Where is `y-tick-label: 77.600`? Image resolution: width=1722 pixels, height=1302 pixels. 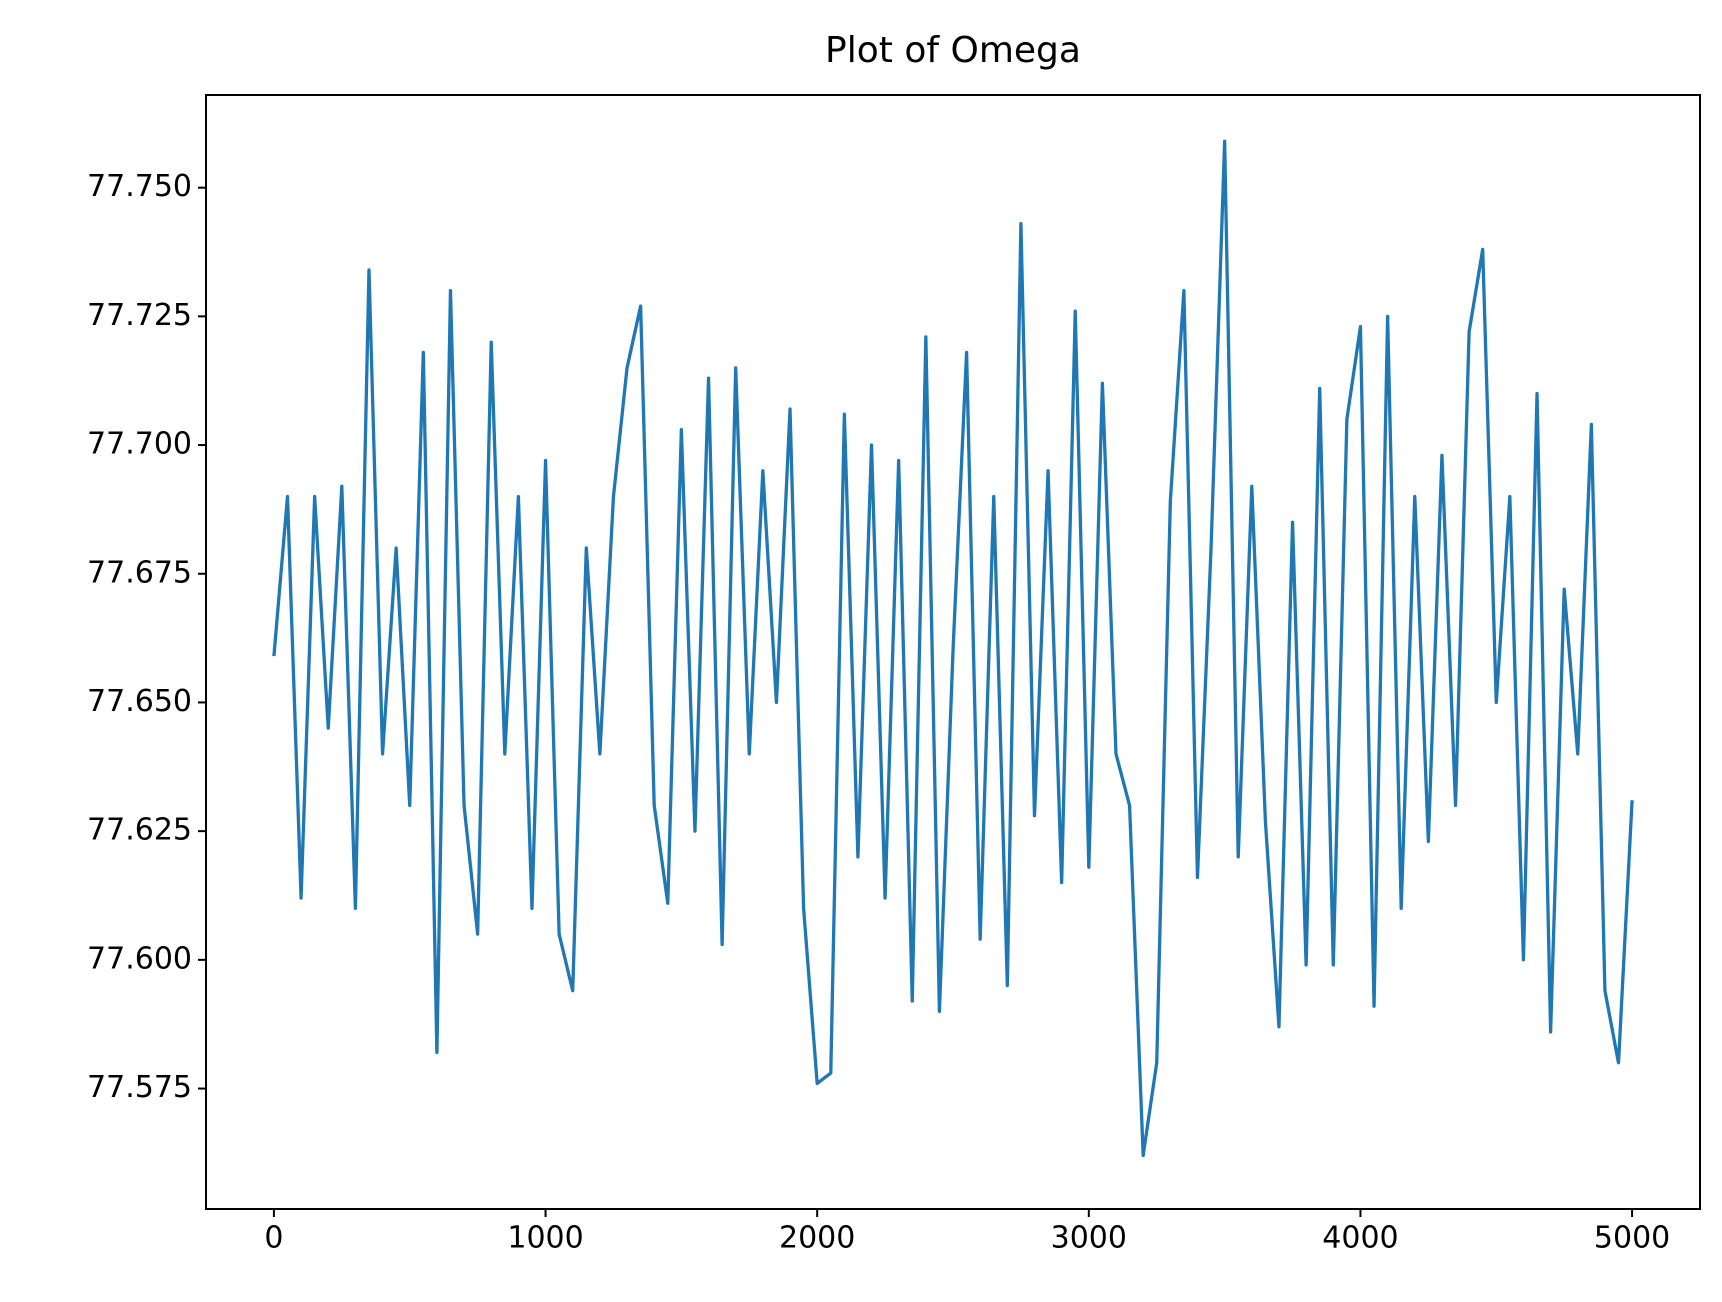
y-tick-label: 77.600 is located at coordinates (139, 958).